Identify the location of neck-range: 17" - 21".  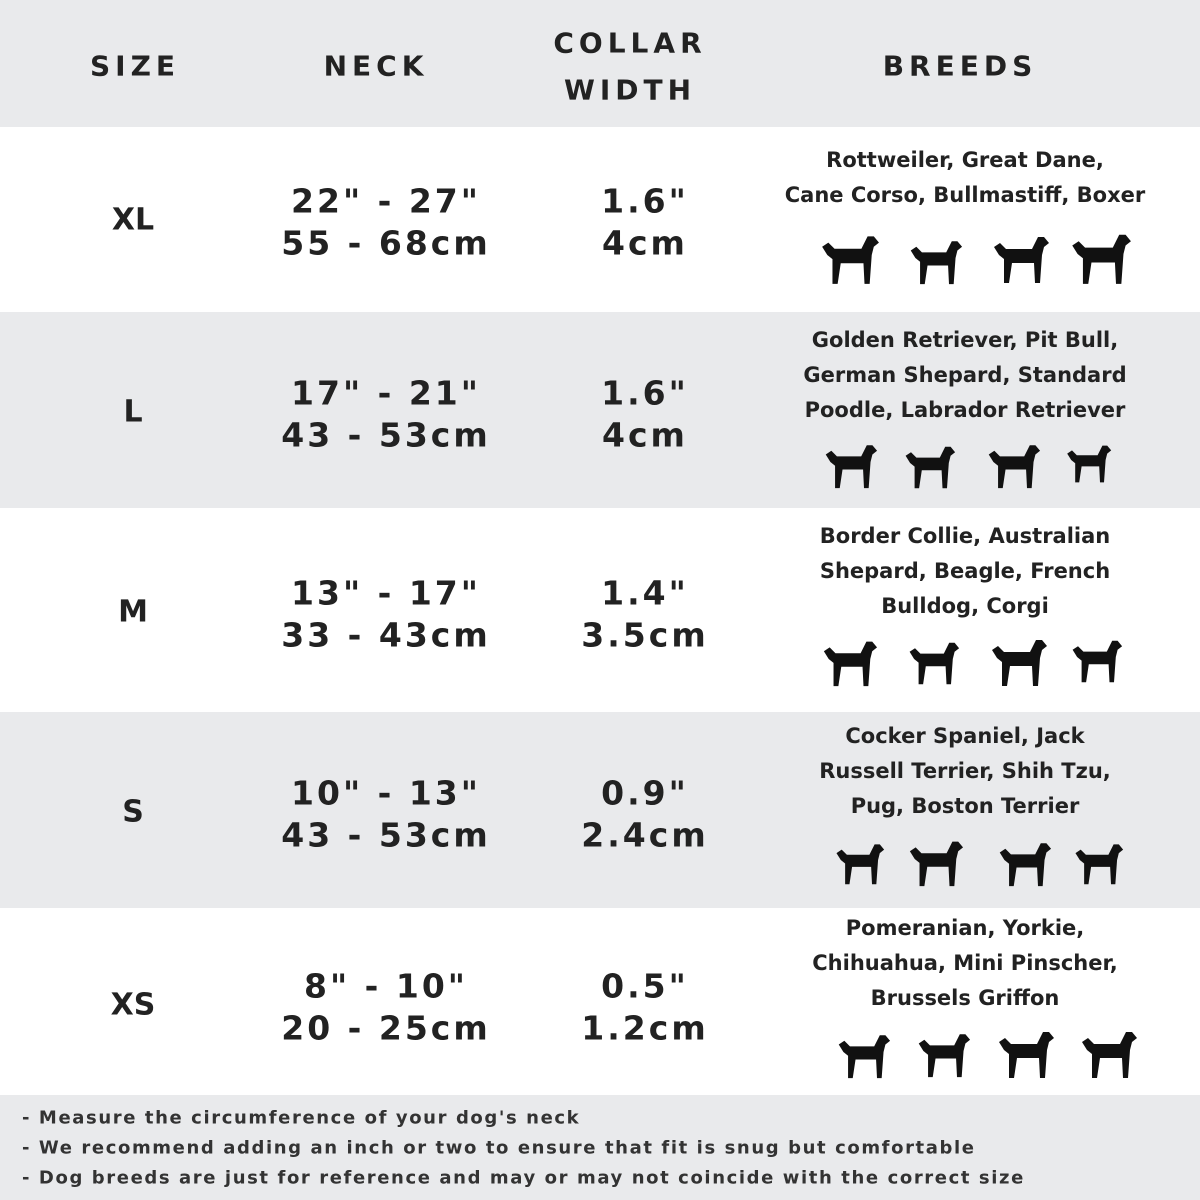
(386, 393).